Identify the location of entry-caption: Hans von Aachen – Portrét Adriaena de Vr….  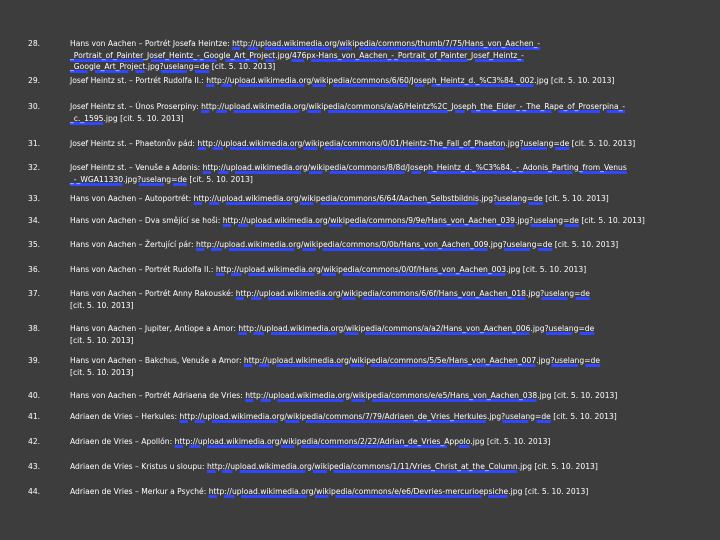
(158, 395).